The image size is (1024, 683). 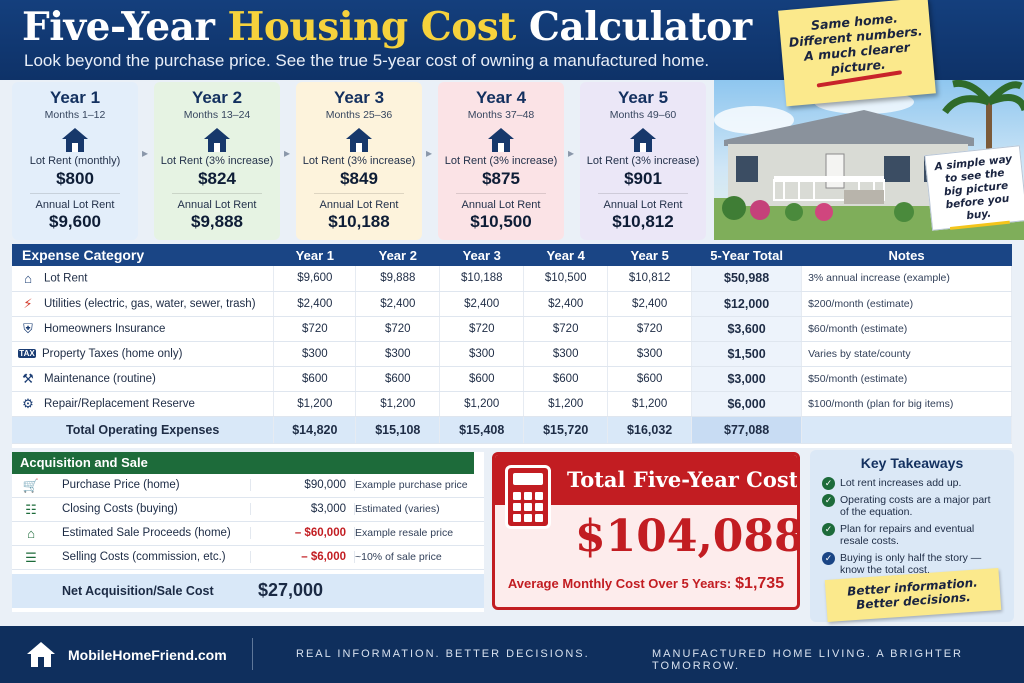 I want to click on total-year-5: $16,032, so click(x=650, y=430).